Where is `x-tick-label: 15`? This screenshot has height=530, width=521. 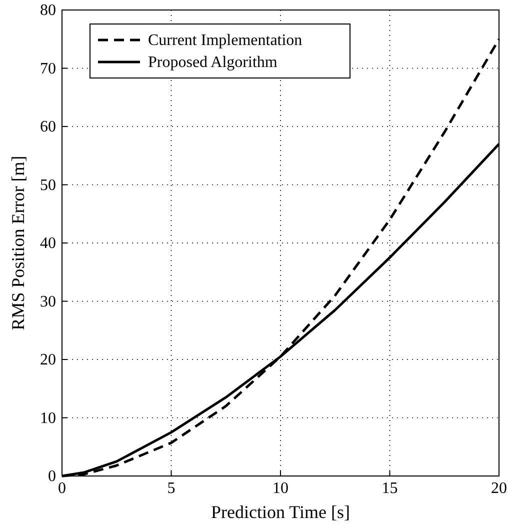 x-tick-label: 15 is located at coordinates (390, 488).